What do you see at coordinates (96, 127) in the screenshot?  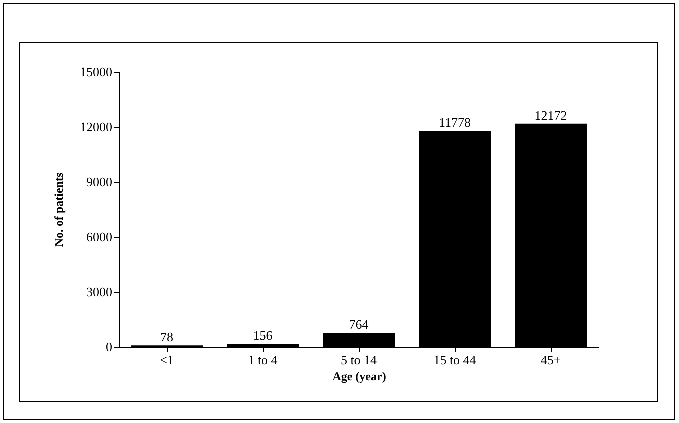 I see `y-tick-label: 12000` at bounding box center [96, 127].